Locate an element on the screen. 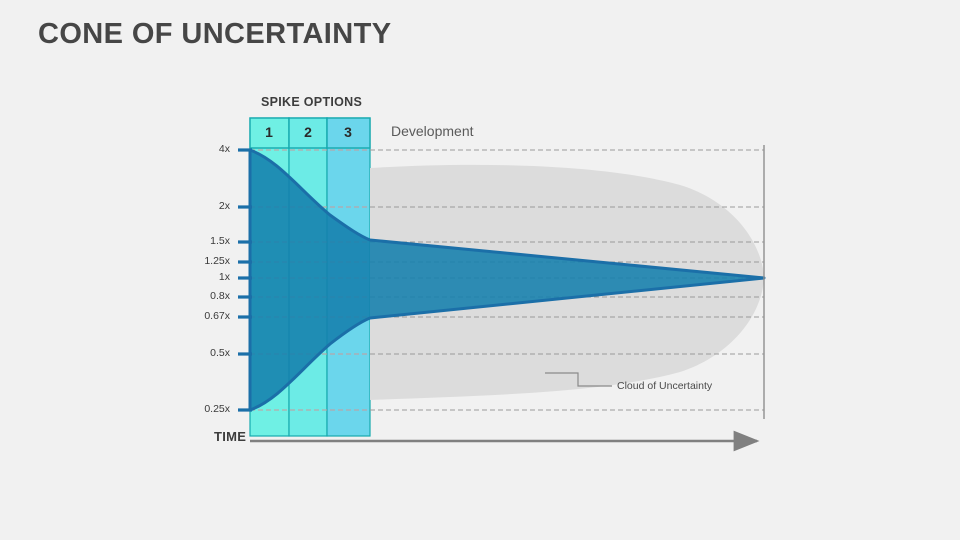  cloud-callout-leader is located at coordinates (578, 379).